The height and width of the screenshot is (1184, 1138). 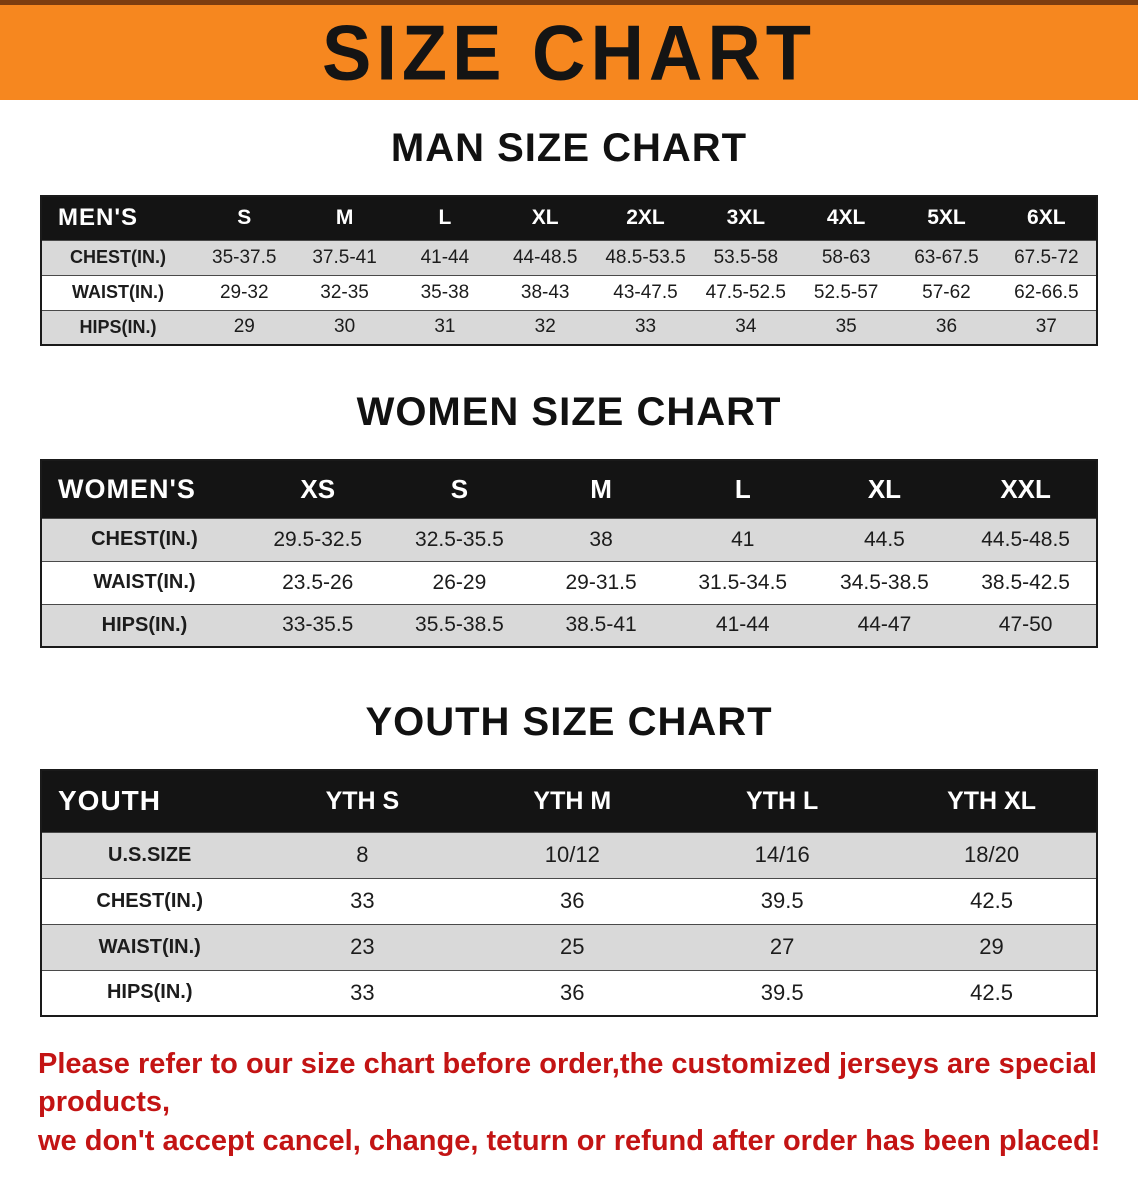 What do you see at coordinates (109, 801) in the screenshot?
I see `table-category-label: YOUTH` at bounding box center [109, 801].